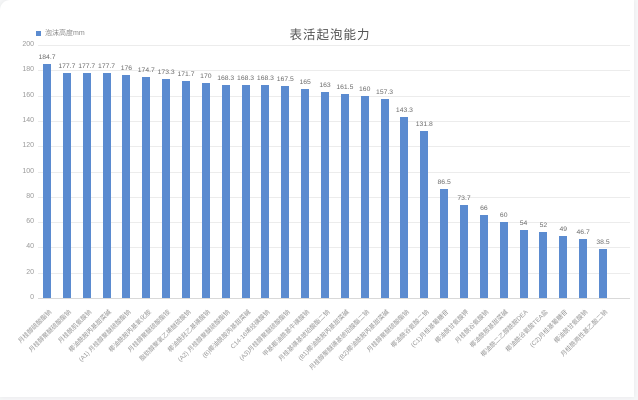 The width and height of the screenshot is (638, 400). What do you see at coordinates (30, 272) in the screenshot?
I see `y-tick-label: 20` at bounding box center [30, 272].